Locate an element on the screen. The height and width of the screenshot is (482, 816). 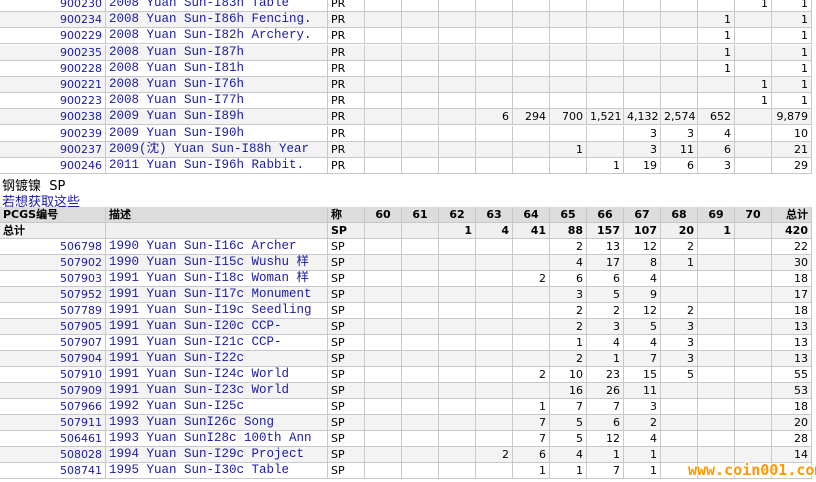
cell: 2008 Yuan Sun-I83h Table is located at coordinates (217, 6).